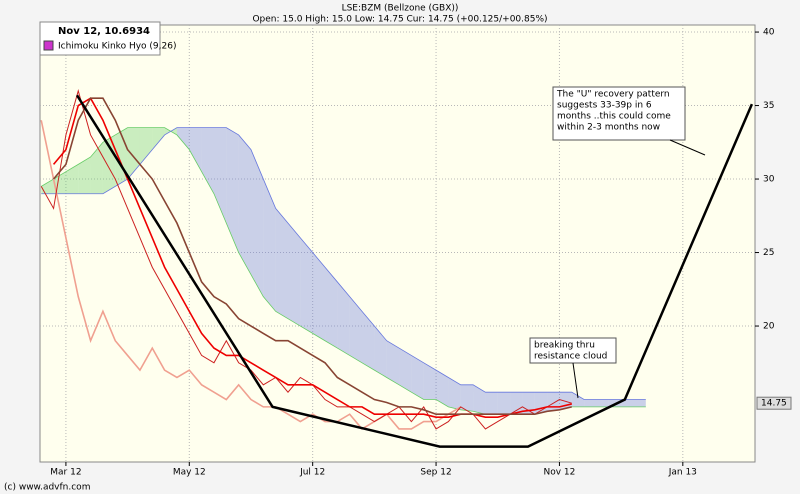 This screenshot has height=494, width=800. I want to click on x-tick-label: Mar 12, so click(65, 473).